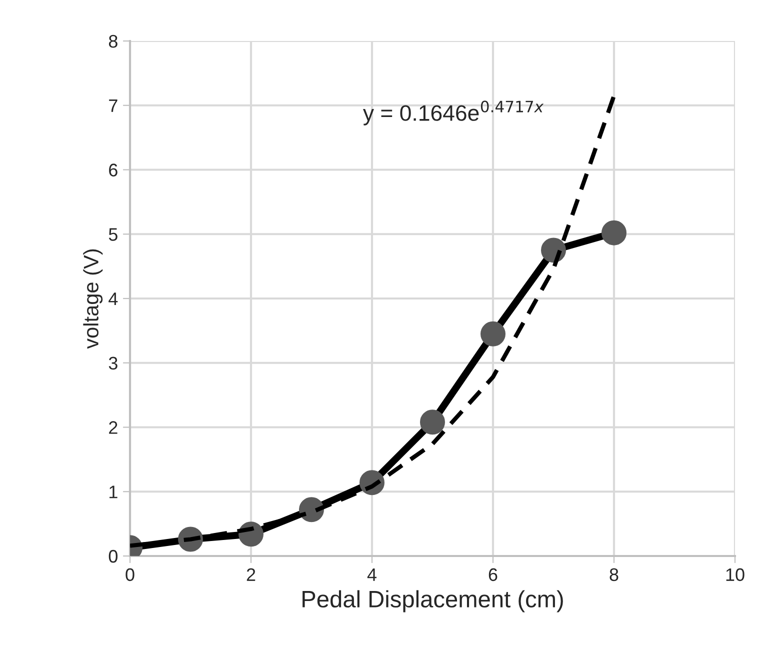  What do you see at coordinates (113, 105) in the screenshot?
I see `y-tick-label: 7` at bounding box center [113, 105].